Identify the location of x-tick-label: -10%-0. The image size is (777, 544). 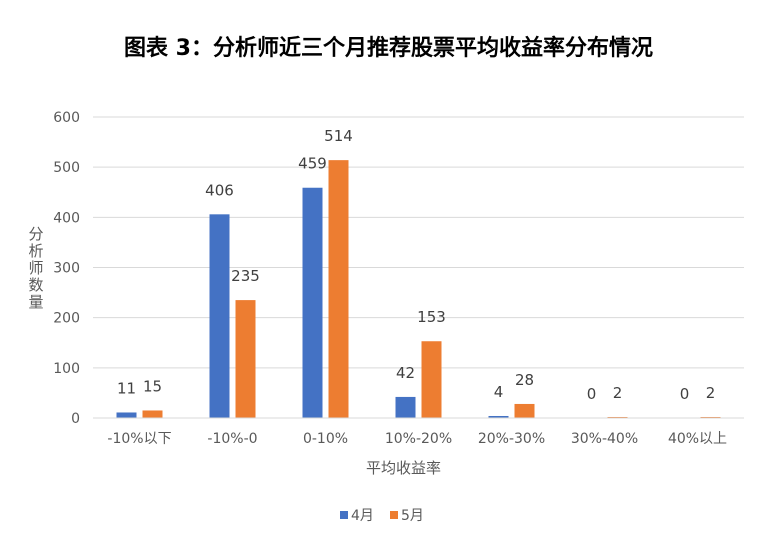
(232, 439).